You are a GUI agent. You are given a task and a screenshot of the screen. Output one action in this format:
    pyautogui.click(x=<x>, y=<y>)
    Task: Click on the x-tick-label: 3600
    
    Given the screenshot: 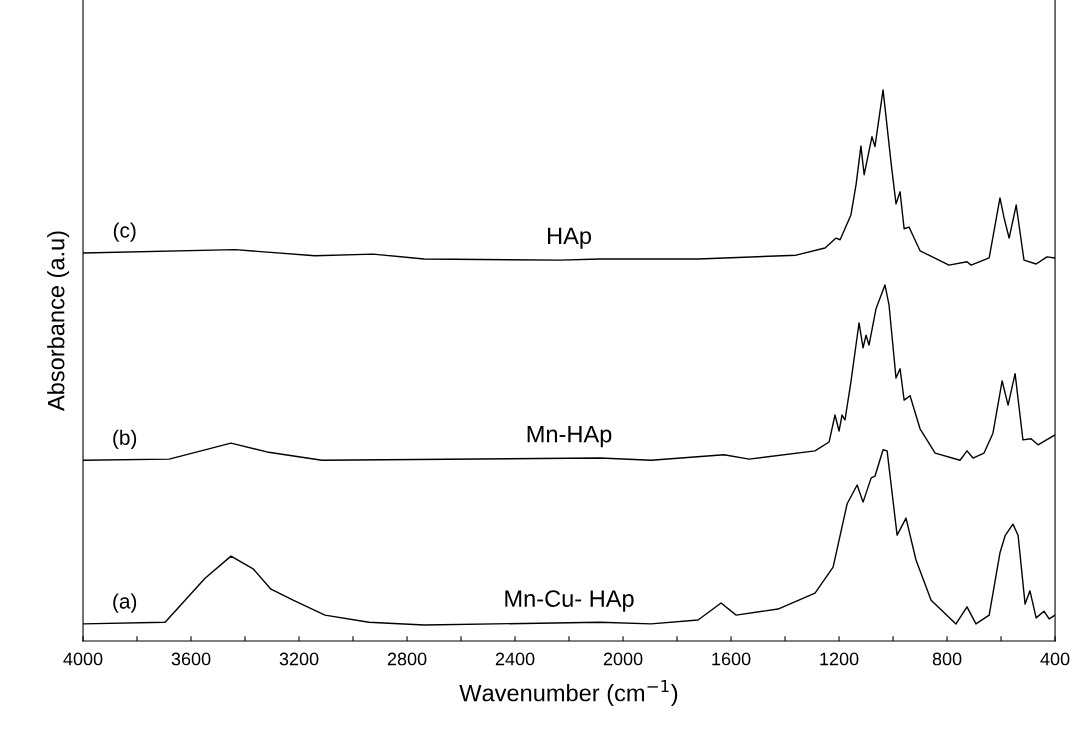 What is the action you would take?
    pyautogui.click(x=191, y=659)
    